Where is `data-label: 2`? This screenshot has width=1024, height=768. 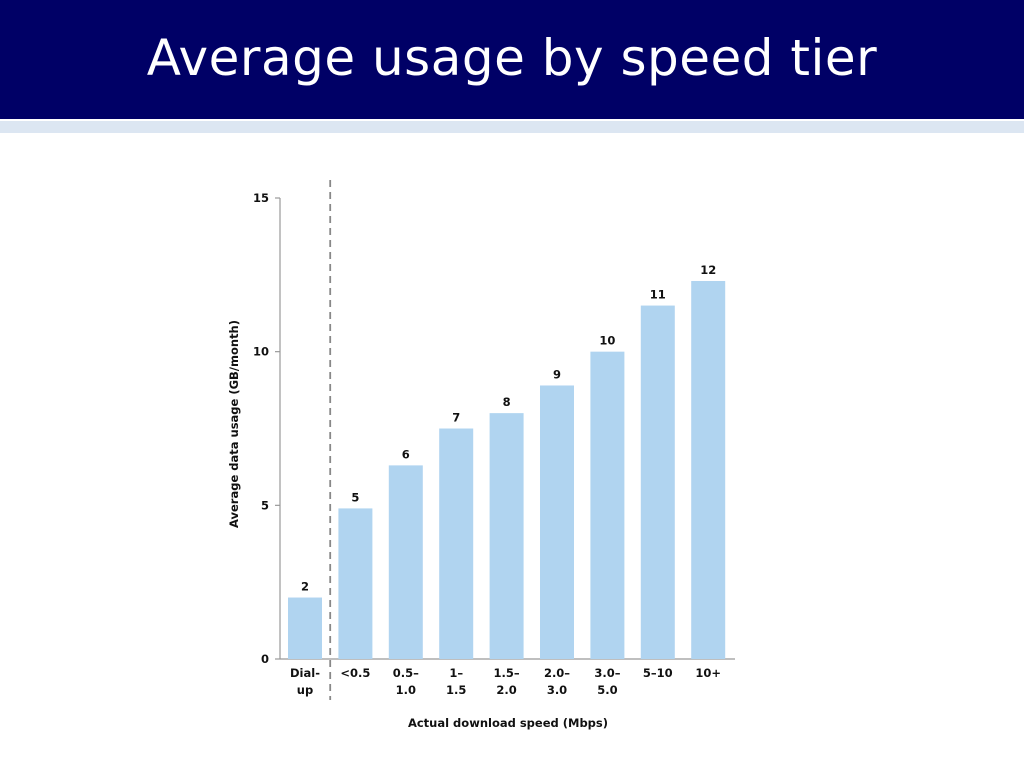
data-label: 2 is located at coordinates (305, 587).